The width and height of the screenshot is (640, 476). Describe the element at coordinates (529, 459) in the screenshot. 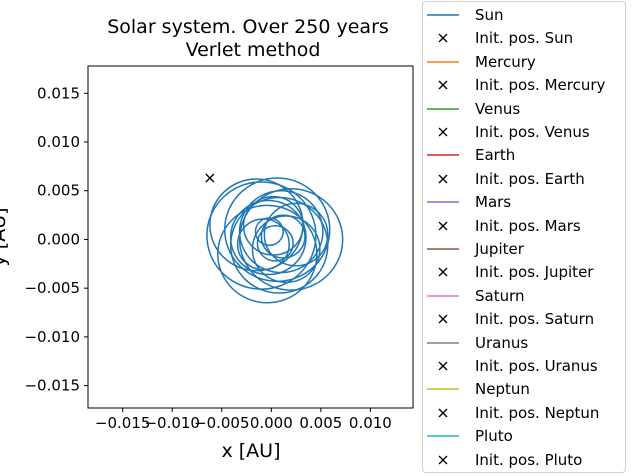

I see `legend-label: Init. pos. Pluto` at that location.